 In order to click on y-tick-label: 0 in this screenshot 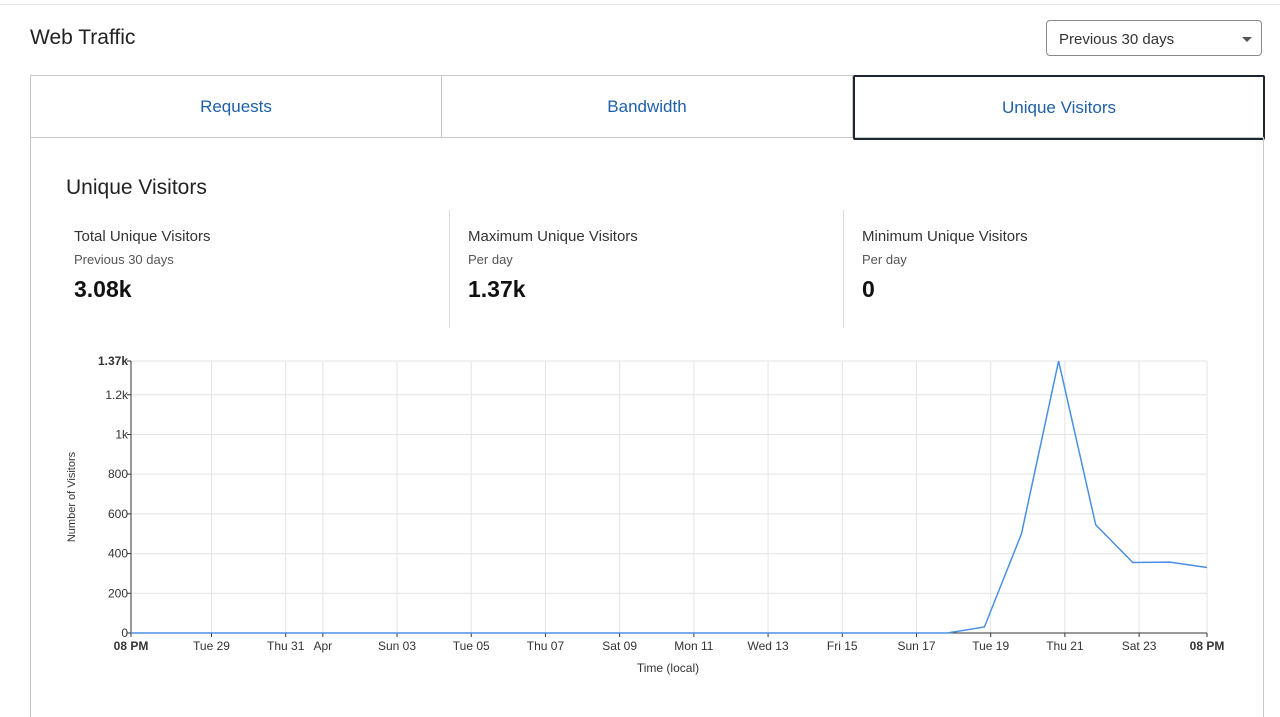, I will do `click(124, 633)`.